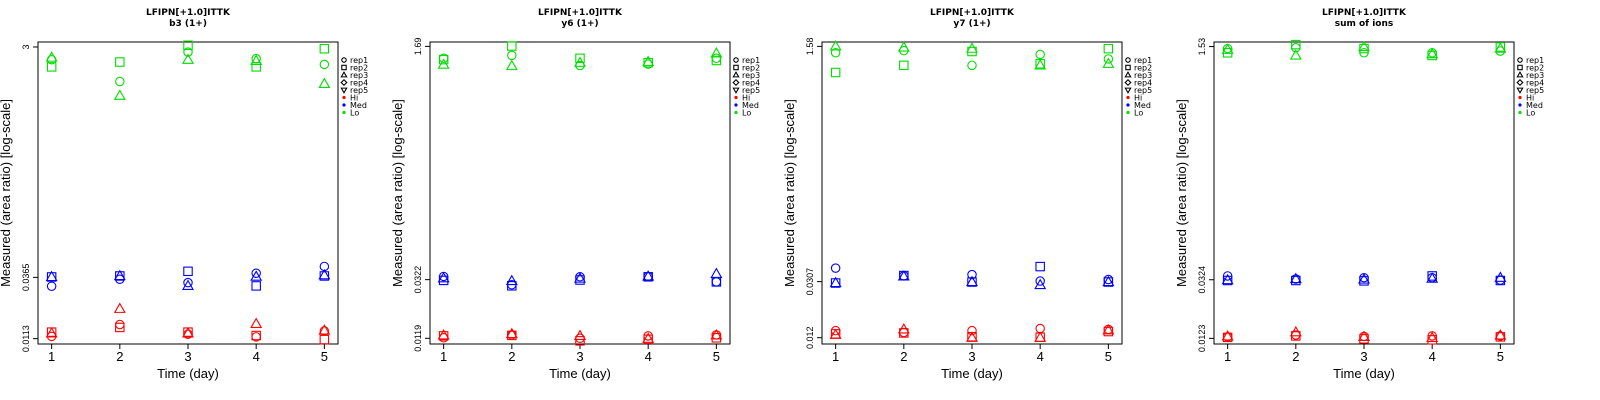  What do you see at coordinates (120, 324) in the screenshot?
I see `data-point-hi-rep1` at bounding box center [120, 324].